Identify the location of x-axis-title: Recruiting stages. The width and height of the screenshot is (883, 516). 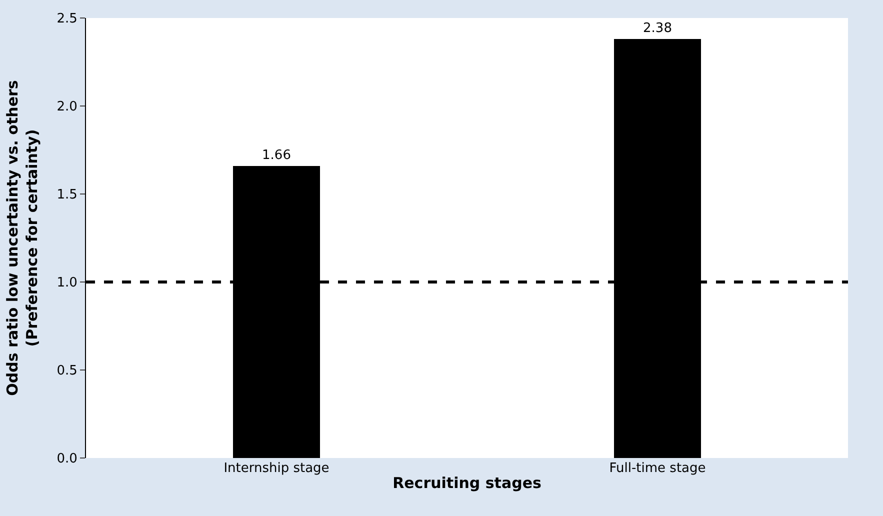
(467, 483).